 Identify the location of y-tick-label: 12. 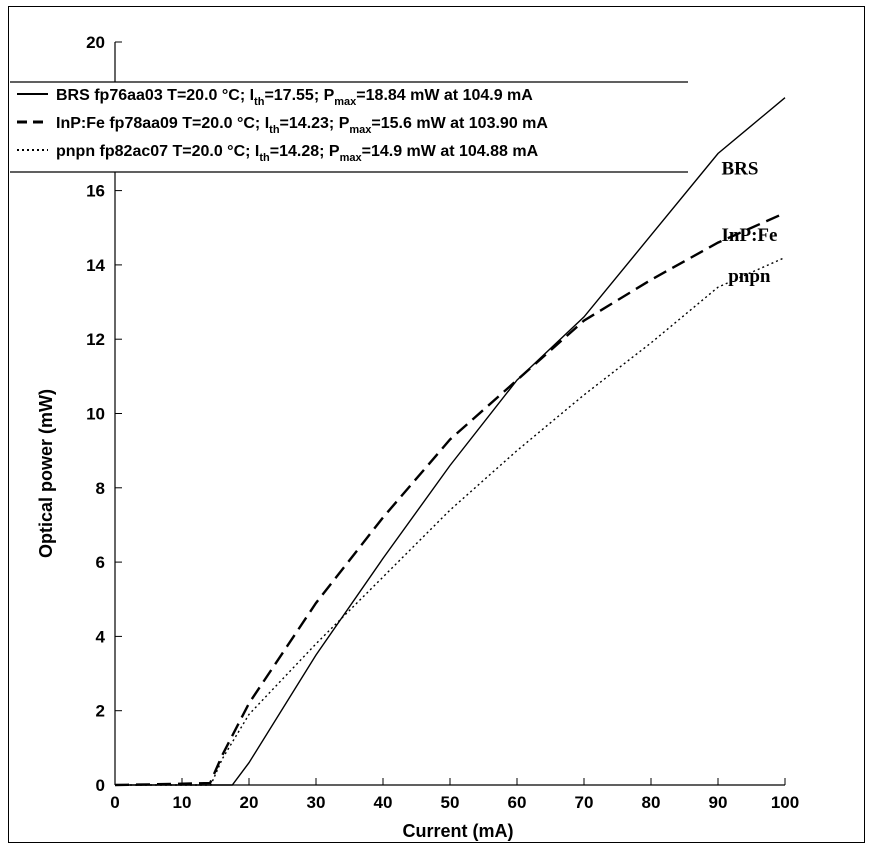
(95, 339).